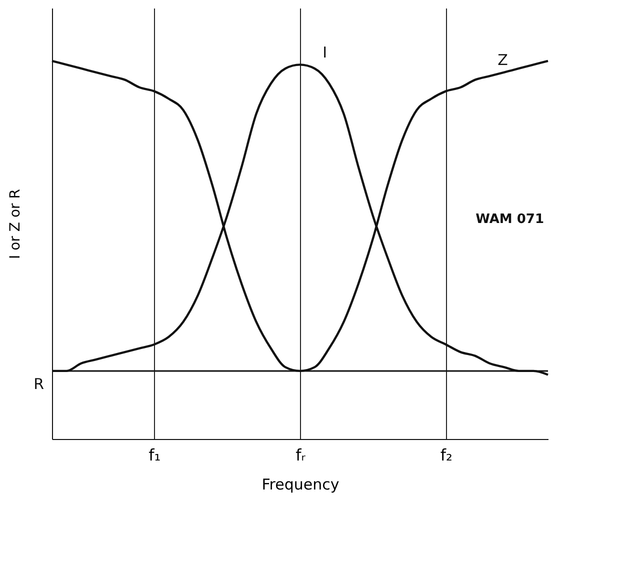  I want to click on y-axis-title: I or Z or R, so click(16, 223).